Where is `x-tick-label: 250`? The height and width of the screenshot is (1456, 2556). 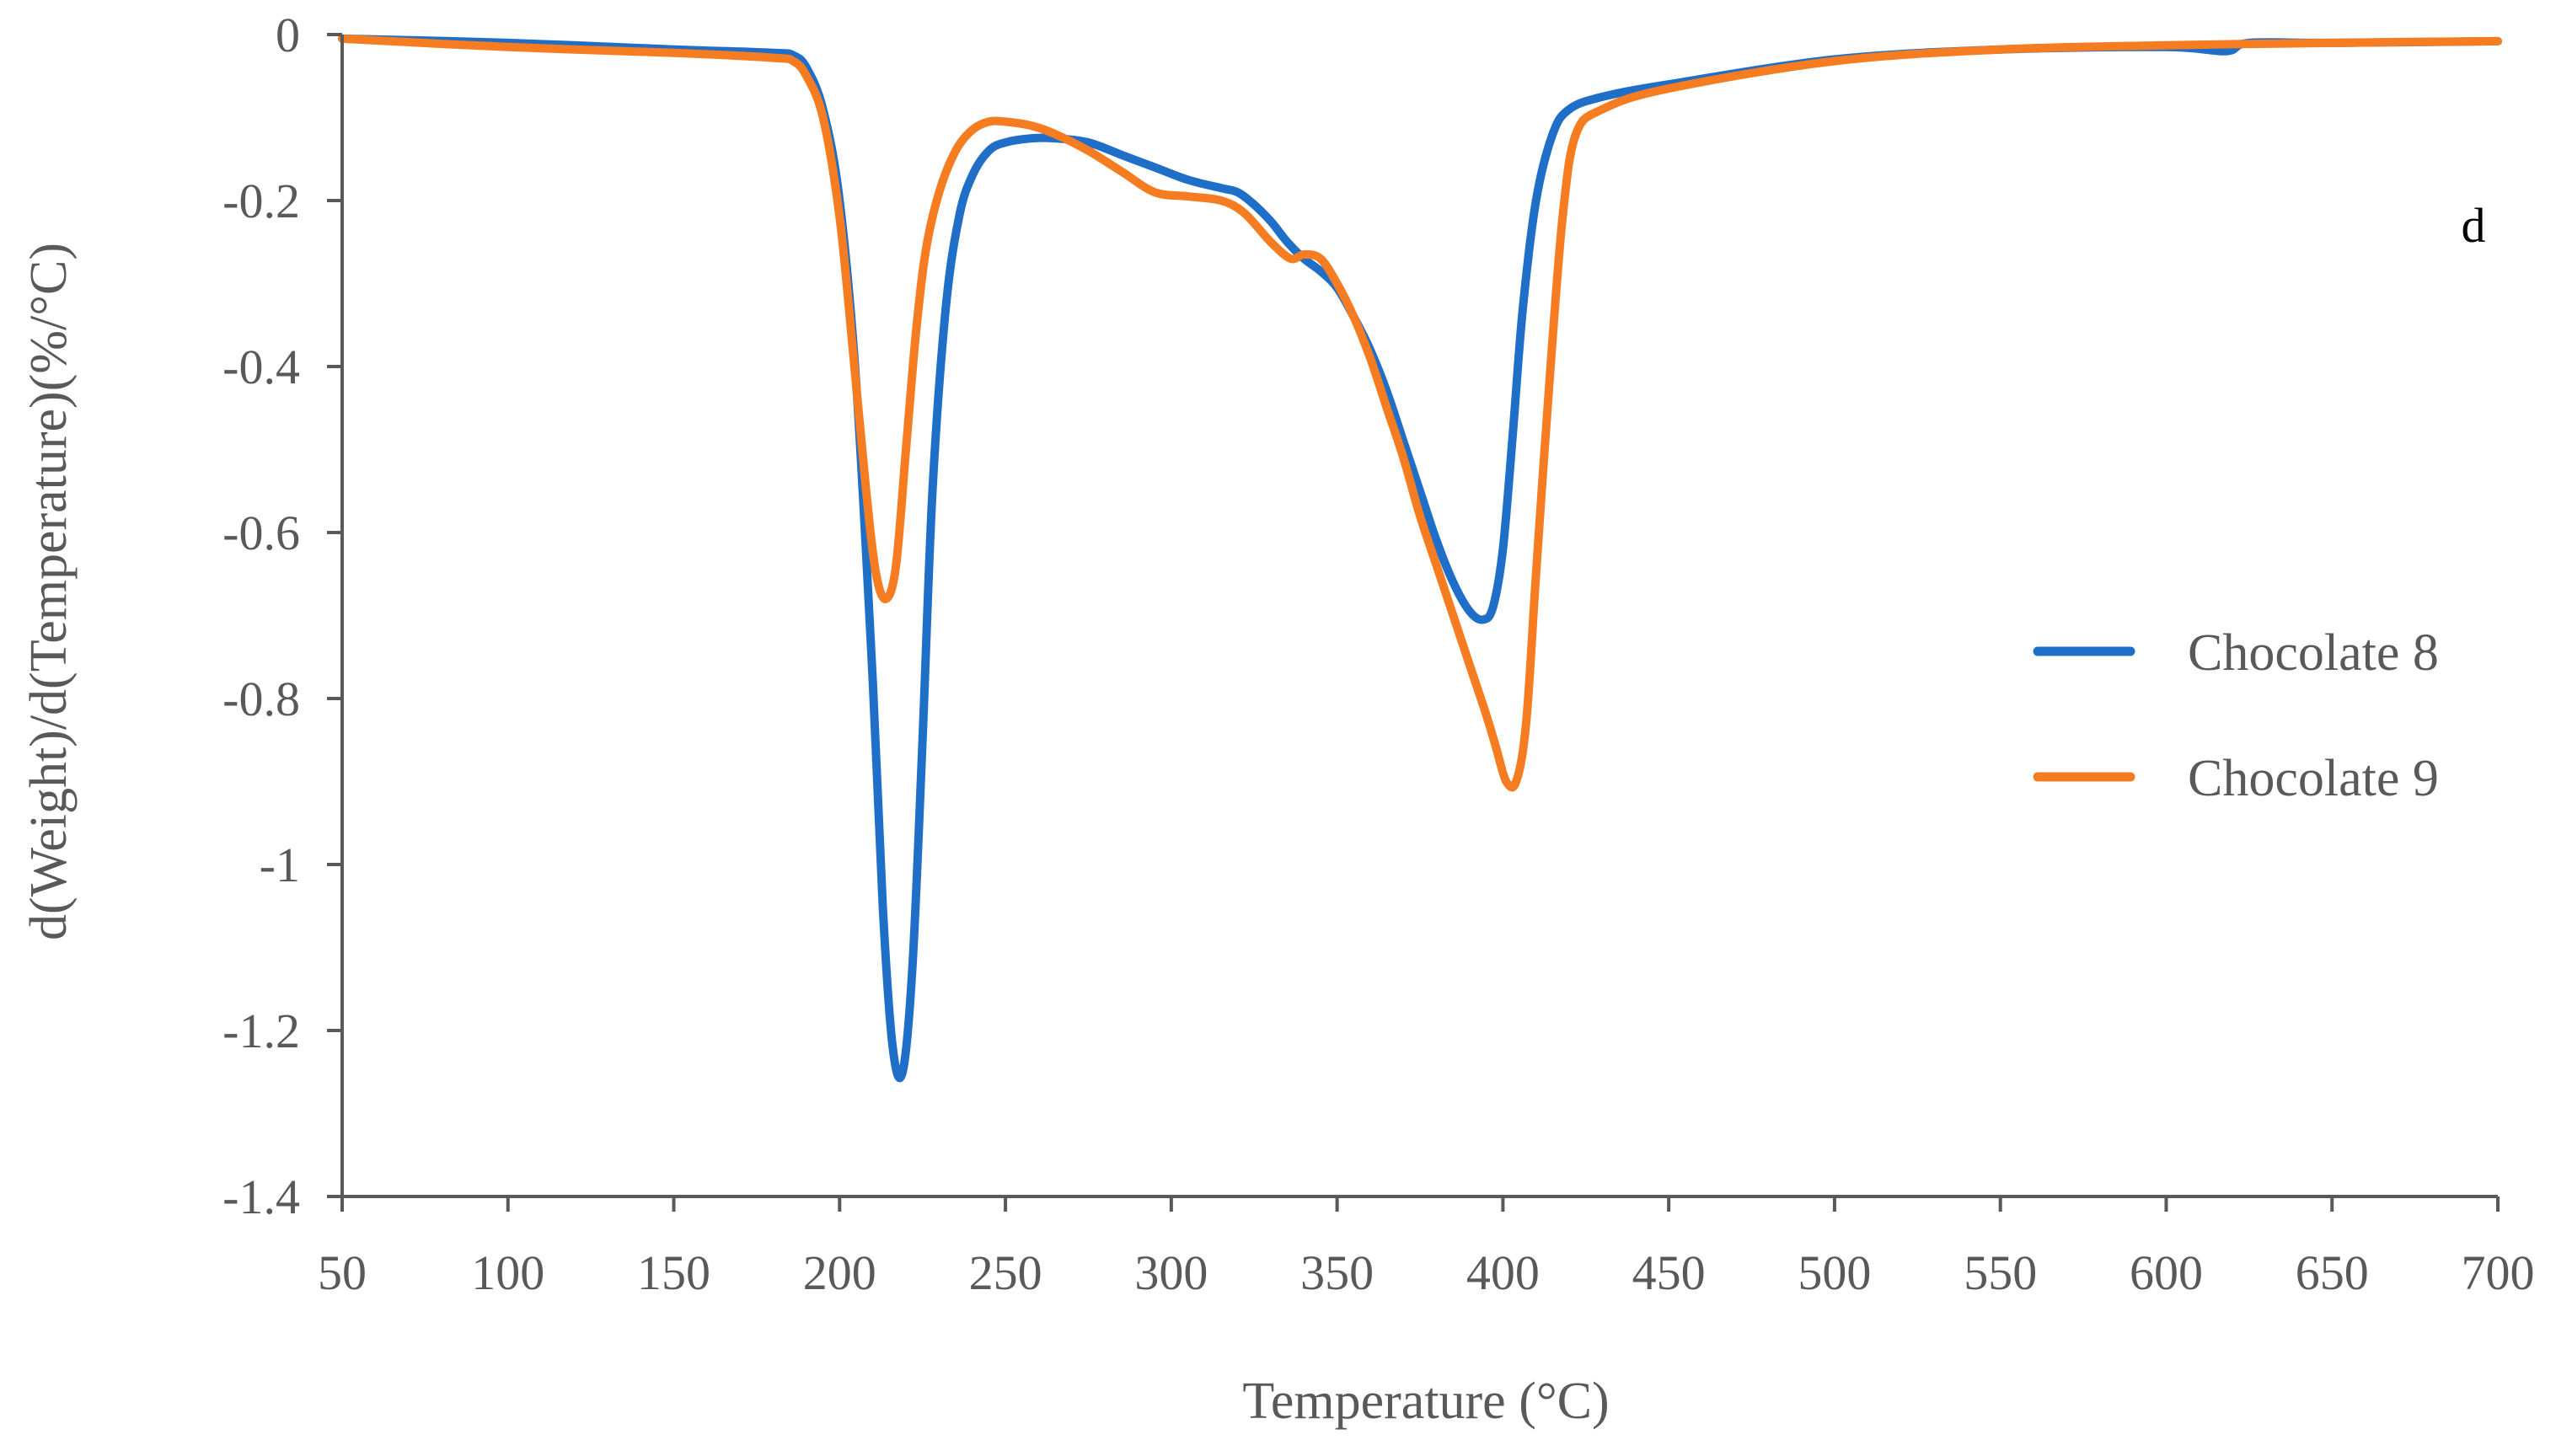 x-tick-label: 250 is located at coordinates (1006, 1272).